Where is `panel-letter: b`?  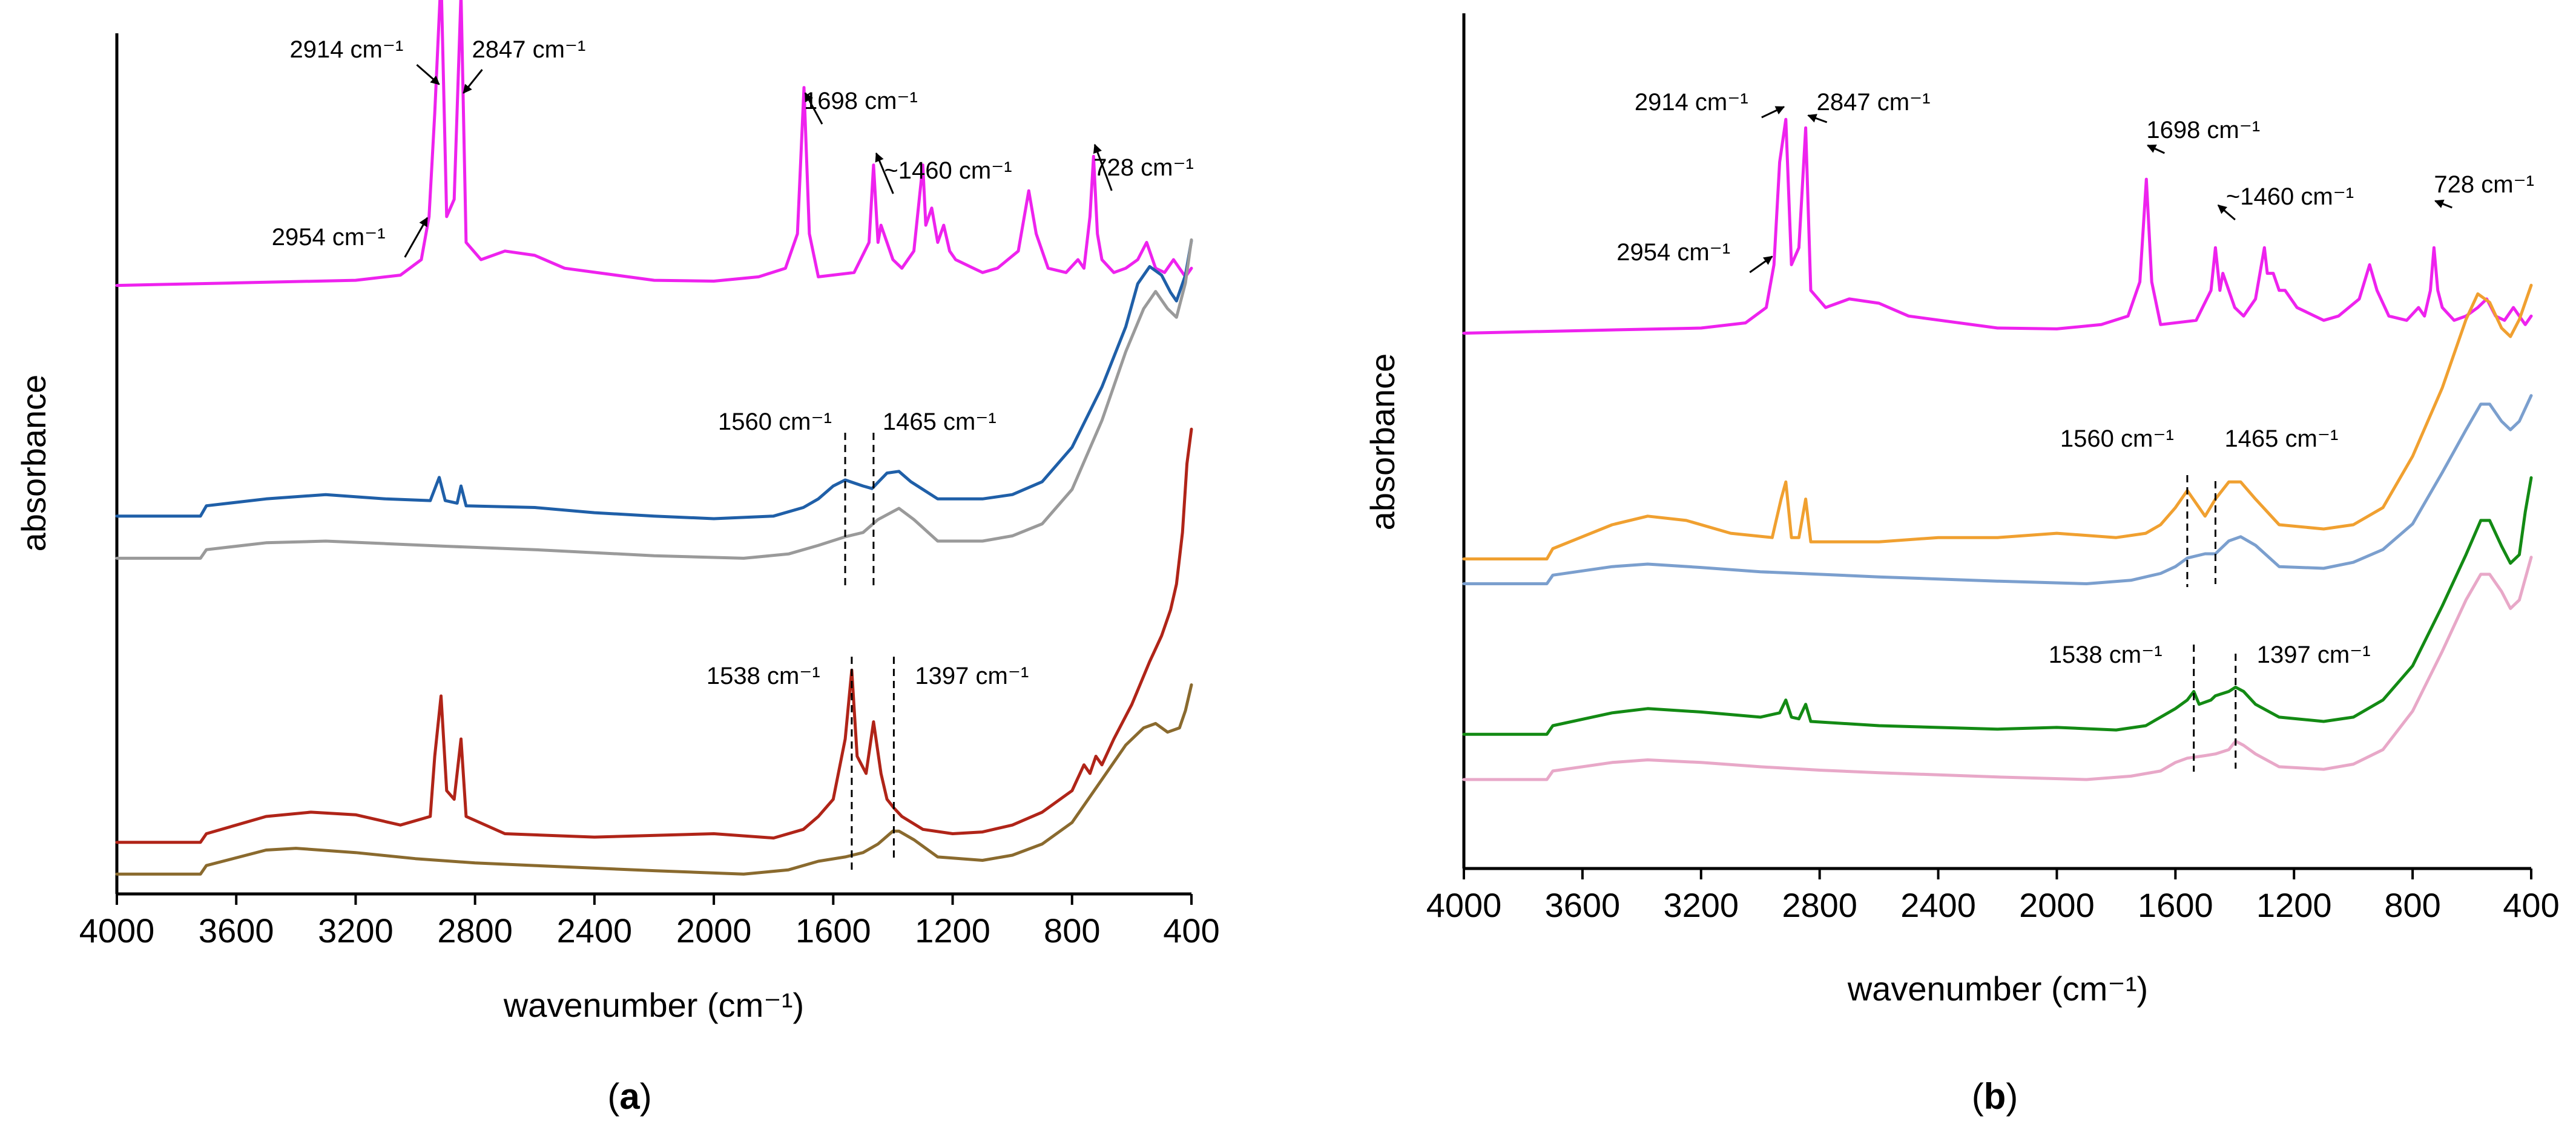
panel-letter: b is located at coordinates (1995, 1096).